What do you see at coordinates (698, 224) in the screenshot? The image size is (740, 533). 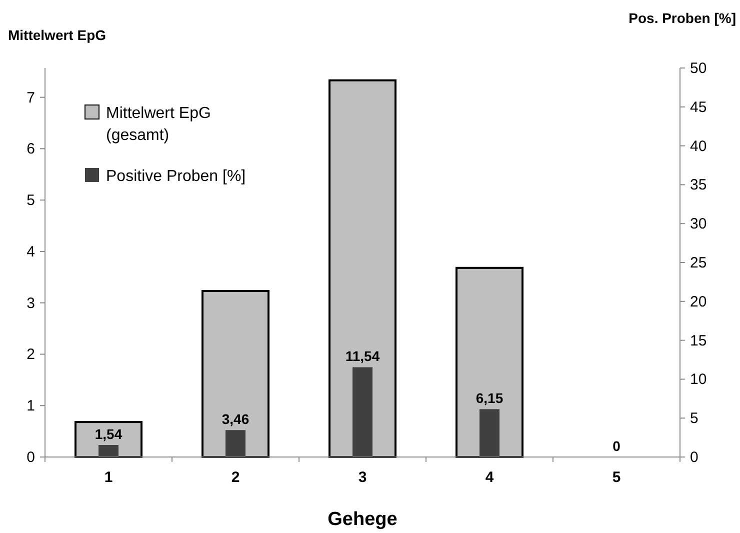 I see `y2-tick-label: 30` at bounding box center [698, 224].